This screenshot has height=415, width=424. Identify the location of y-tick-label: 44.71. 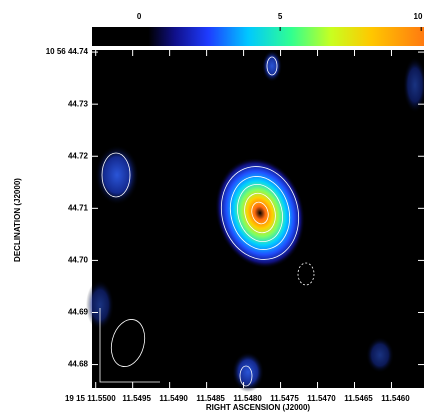
(78, 207).